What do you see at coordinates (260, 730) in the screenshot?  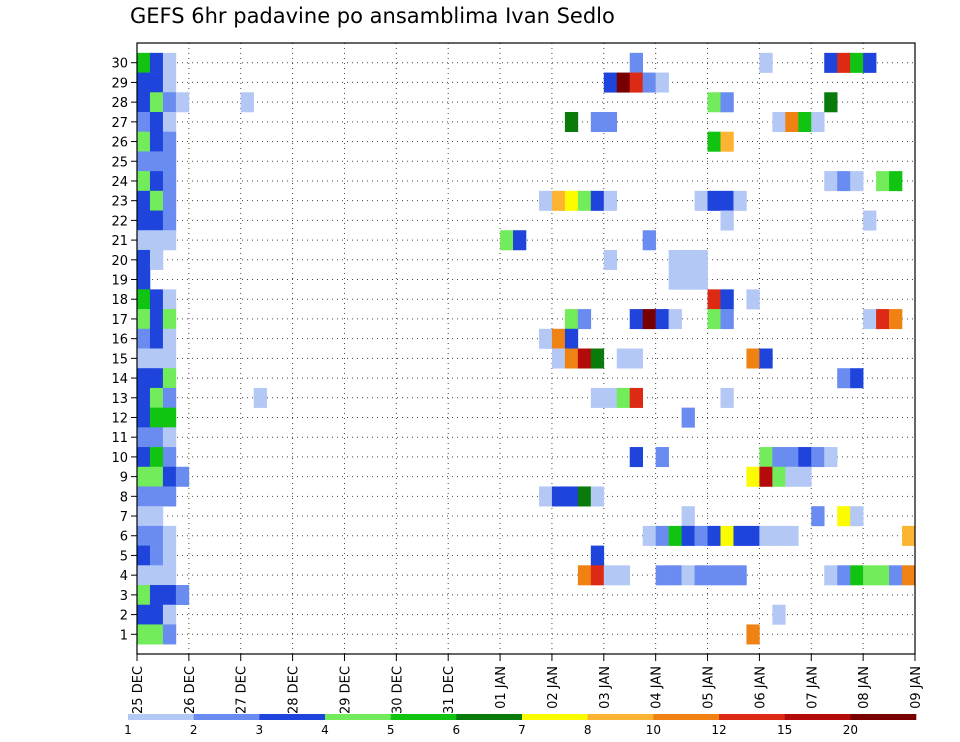 I see `colorbar-label: 3` at bounding box center [260, 730].